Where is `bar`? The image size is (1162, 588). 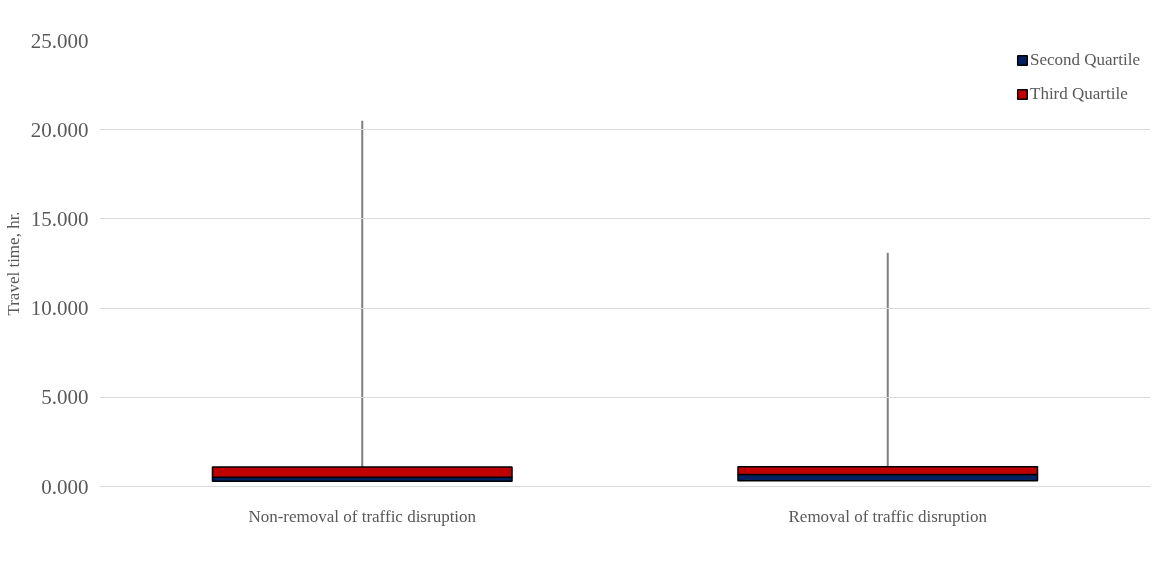 bar is located at coordinates (362, 472).